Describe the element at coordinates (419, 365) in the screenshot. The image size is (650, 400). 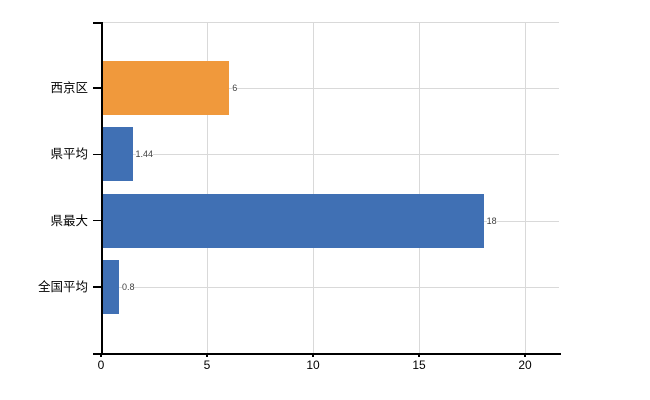
I see `x-tick-label: 15` at that location.